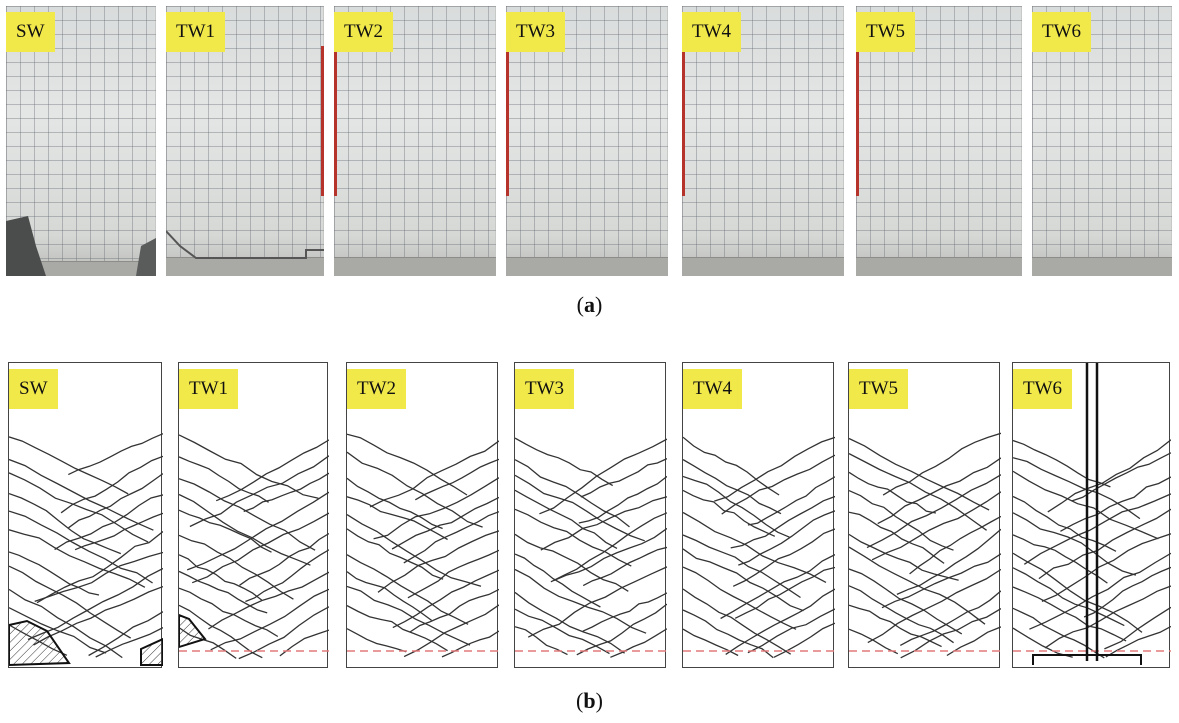 This screenshot has width=1179, height=723. I want to click on drawing-tw3: TW3, so click(590, 515).